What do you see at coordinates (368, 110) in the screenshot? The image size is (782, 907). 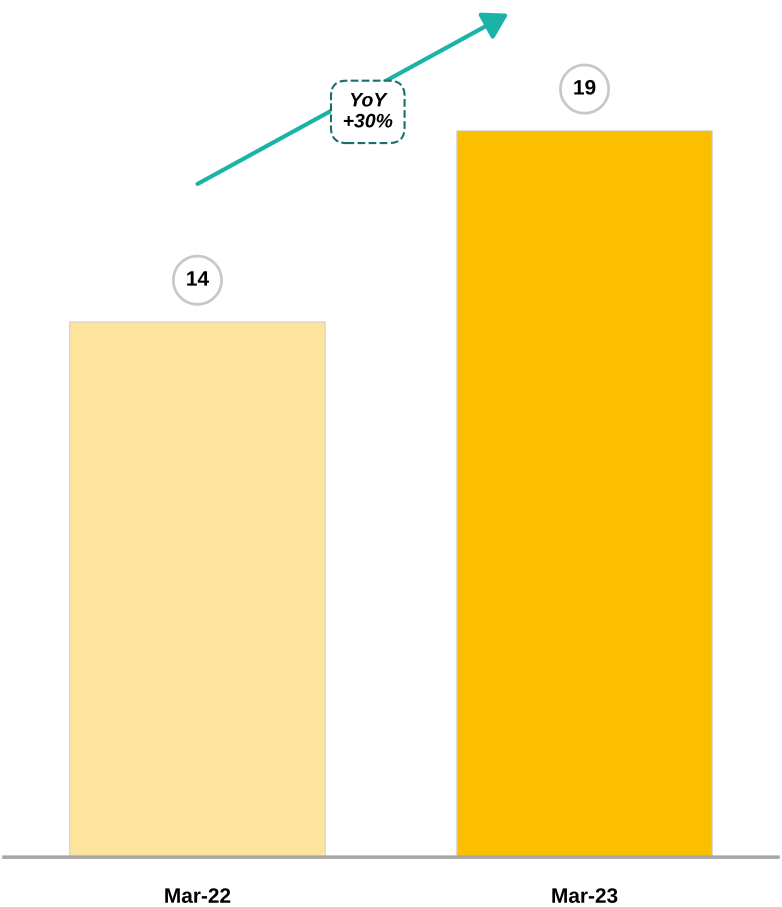 I see `text: YoY +30%` at bounding box center [368, 110].